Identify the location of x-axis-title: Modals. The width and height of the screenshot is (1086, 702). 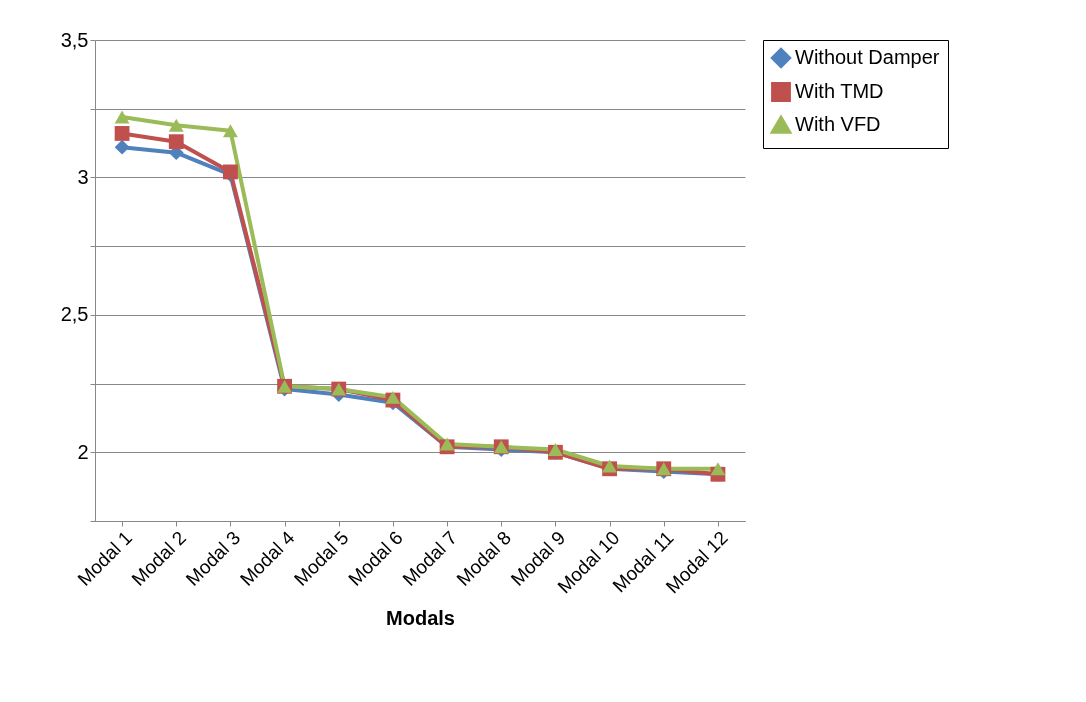
(420, 618).